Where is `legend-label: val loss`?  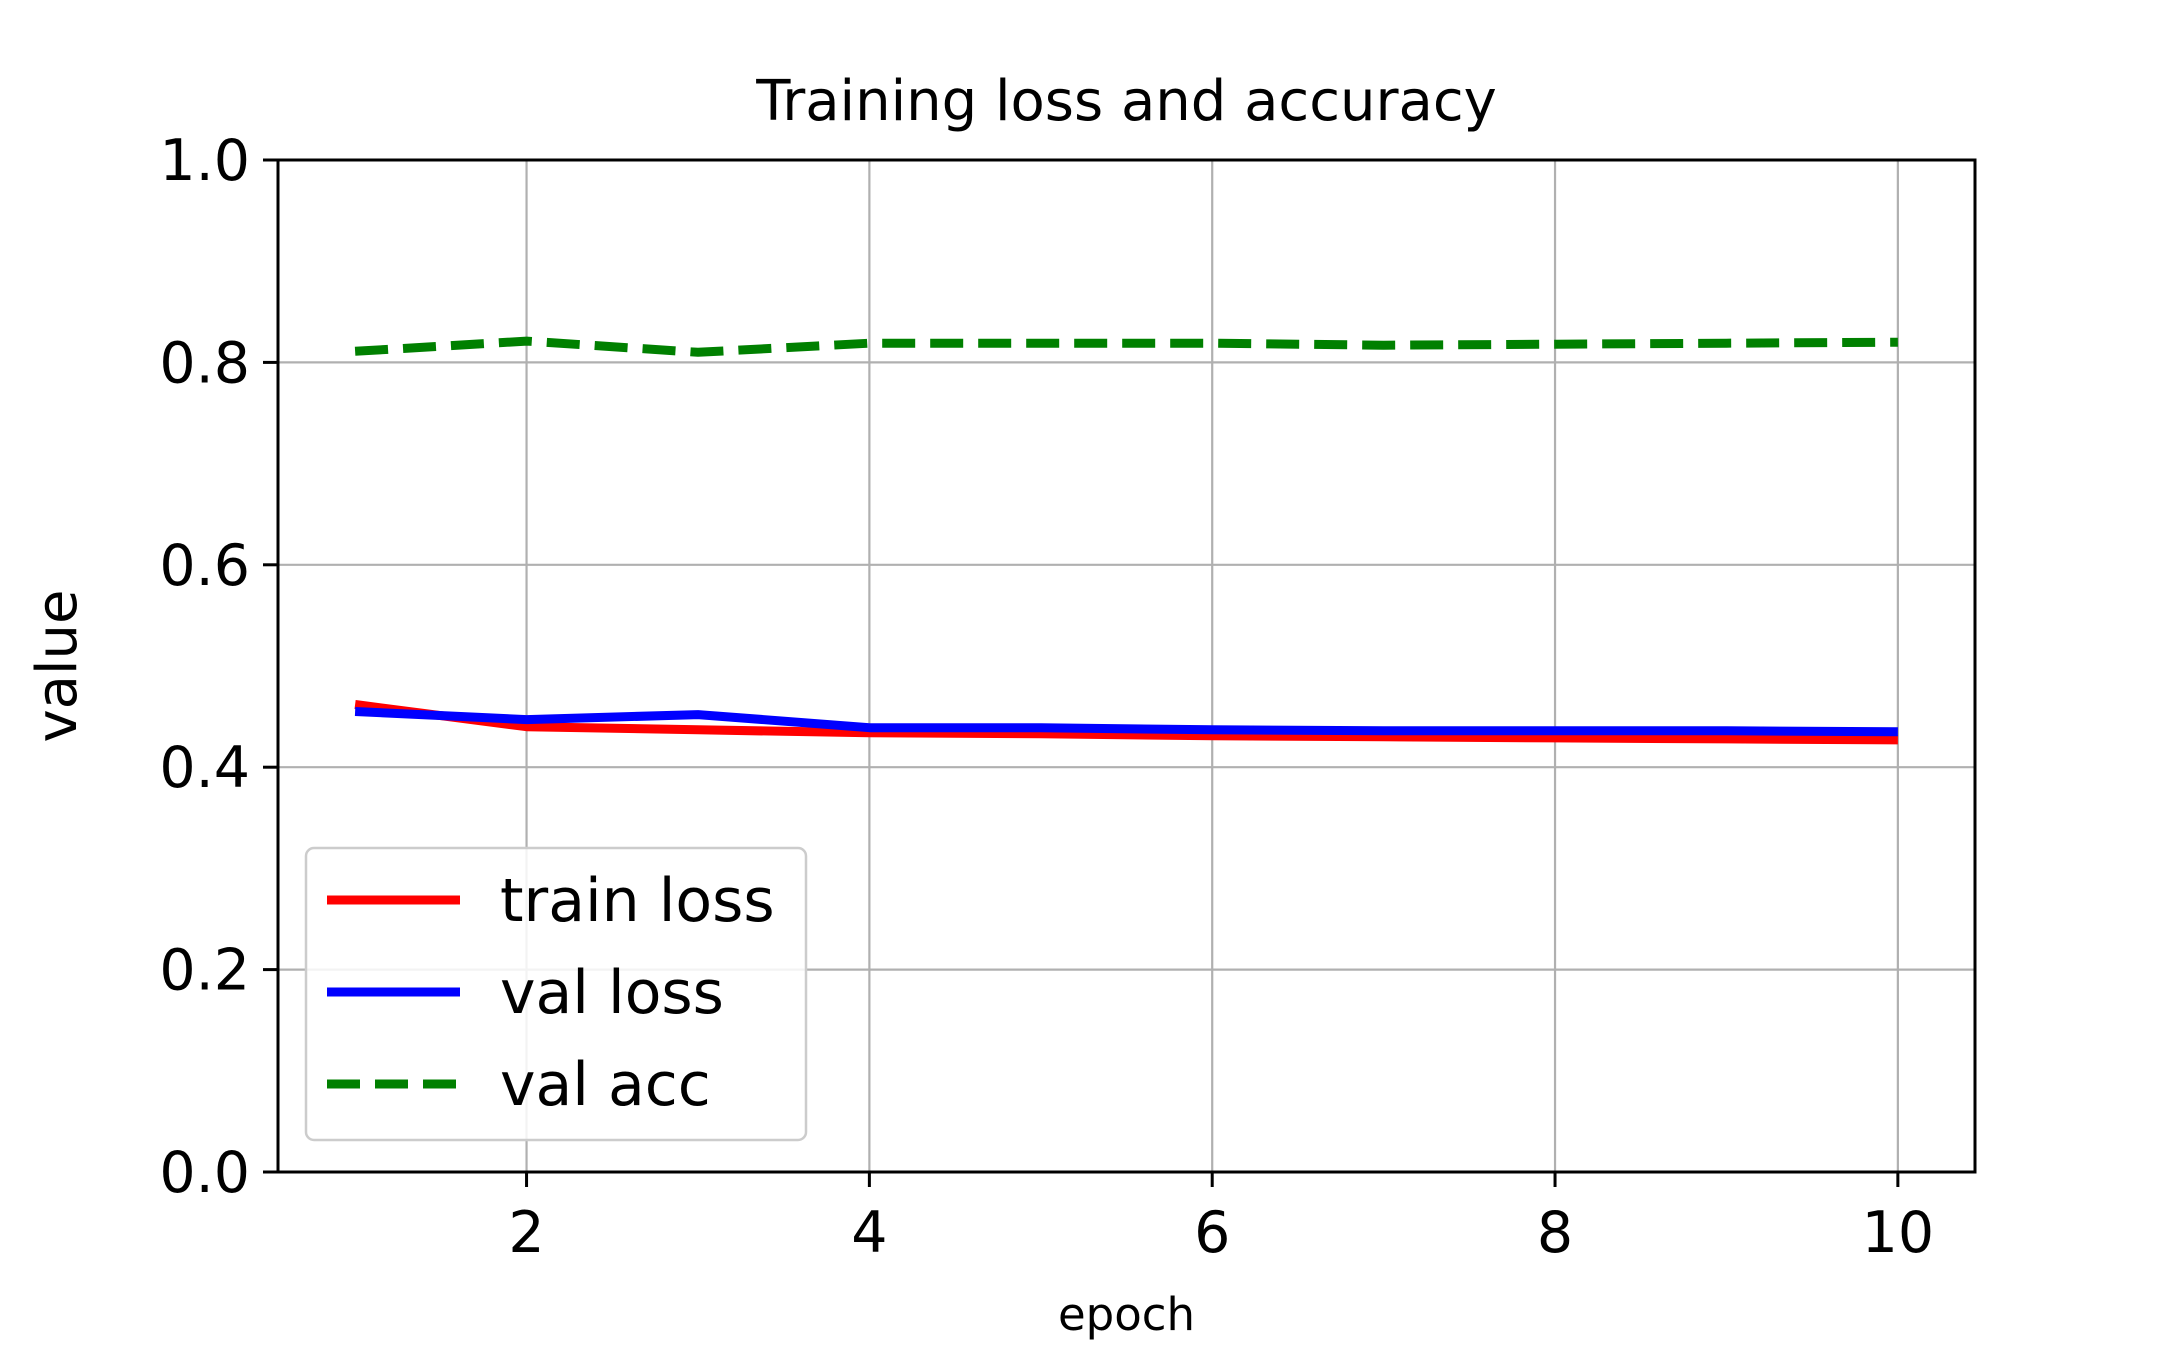
legend-label: val loss is located at coordinates (612, 993).